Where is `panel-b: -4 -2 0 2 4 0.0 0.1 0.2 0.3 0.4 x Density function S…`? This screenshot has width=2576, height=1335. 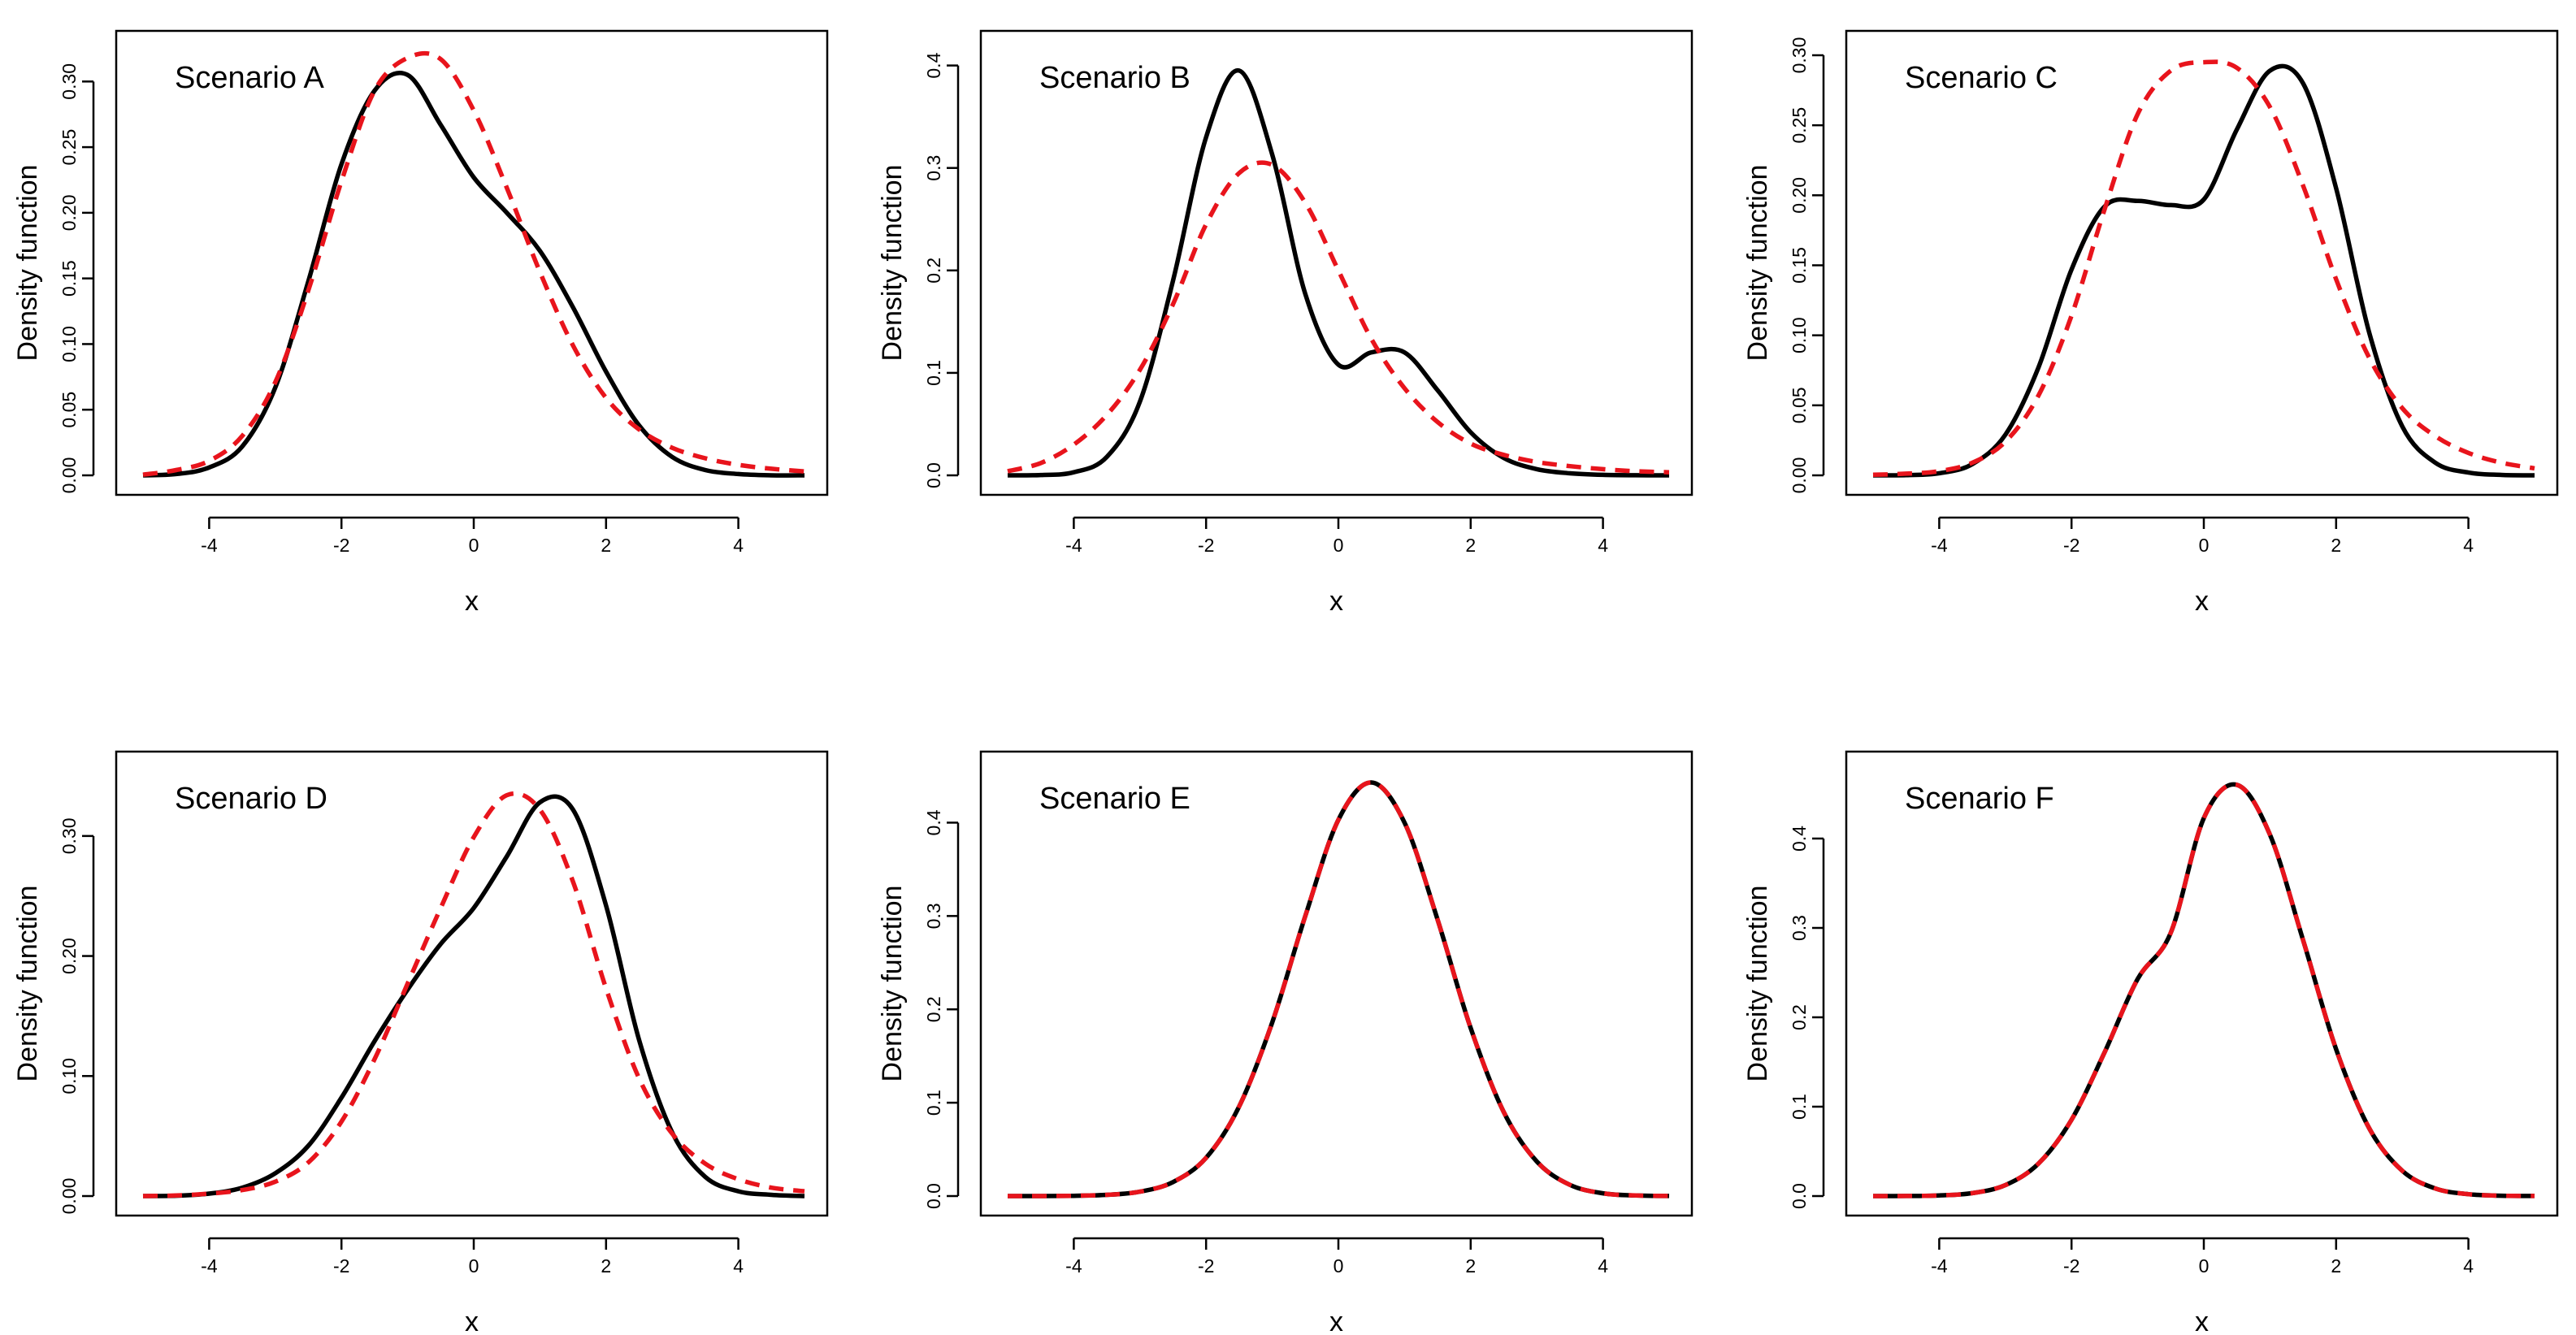
panel-b: -4 -2 0 2 4 0.0 0.1 0.2 0.3 0.4 x Density function S… is located at coordinates (1285, 323).